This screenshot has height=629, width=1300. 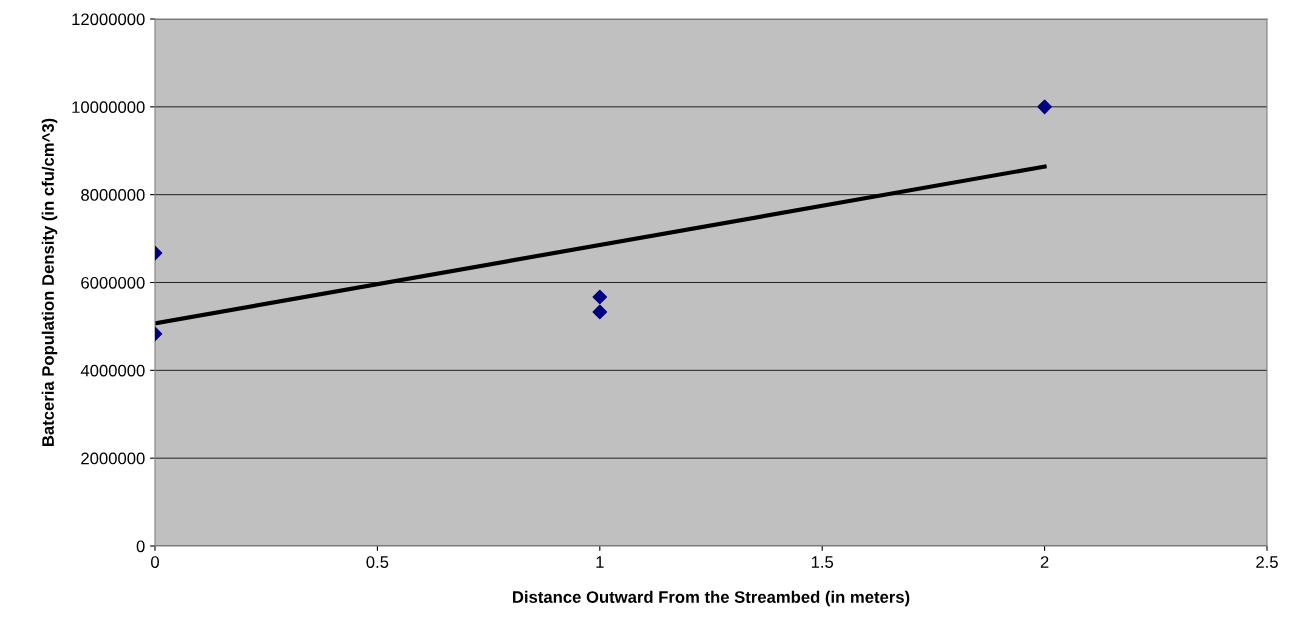 I want to click on x-tick-label: 0.5, so click(x=377, y=562).